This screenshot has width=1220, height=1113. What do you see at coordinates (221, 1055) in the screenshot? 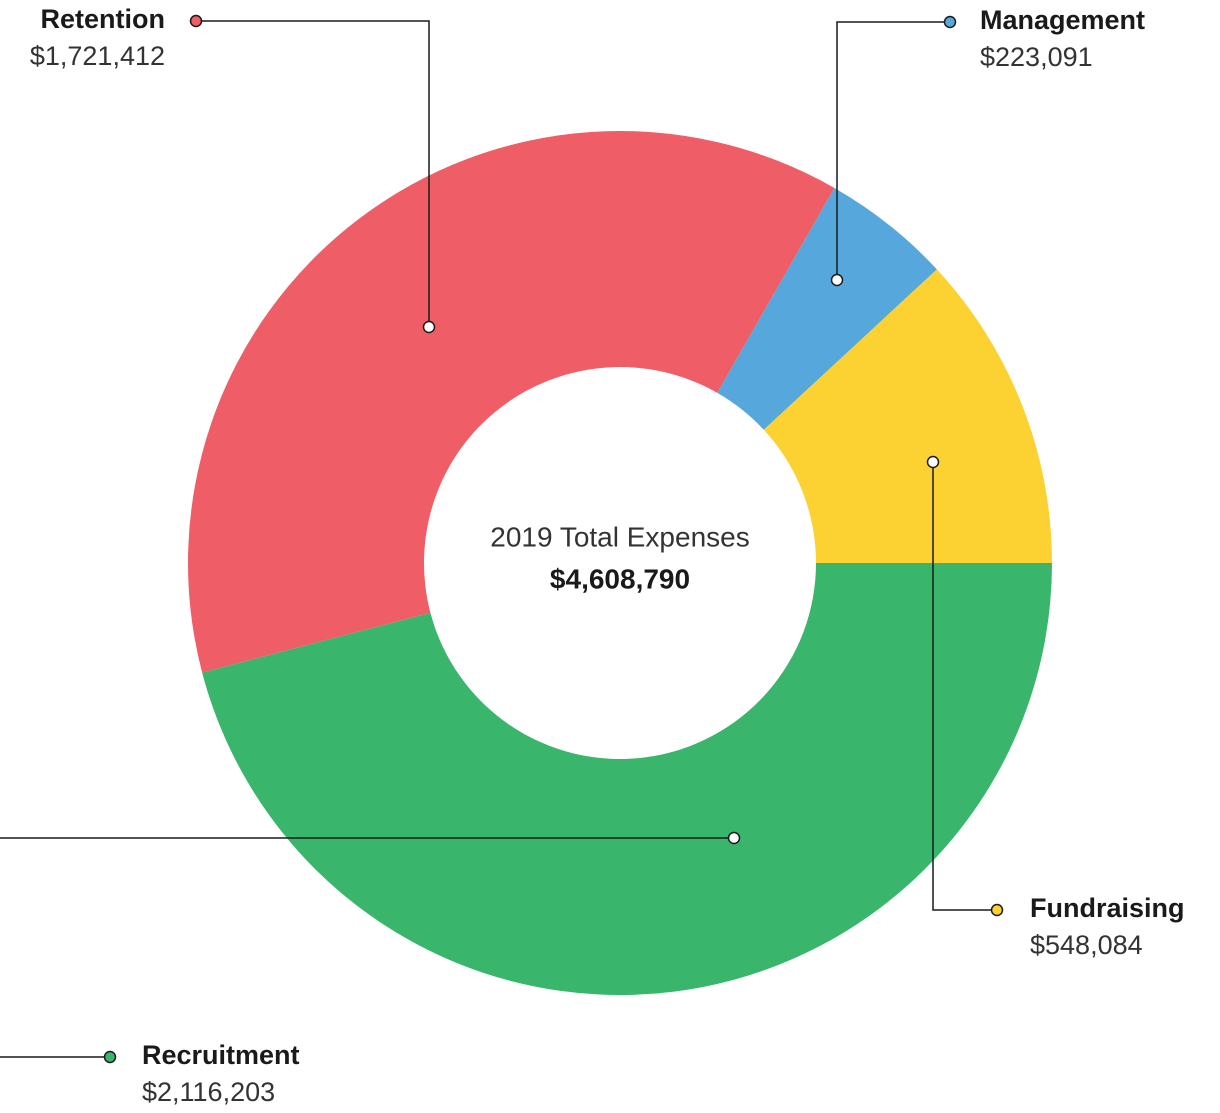
I see `category-label: Recruitment` at bounding box center [221, 1055].